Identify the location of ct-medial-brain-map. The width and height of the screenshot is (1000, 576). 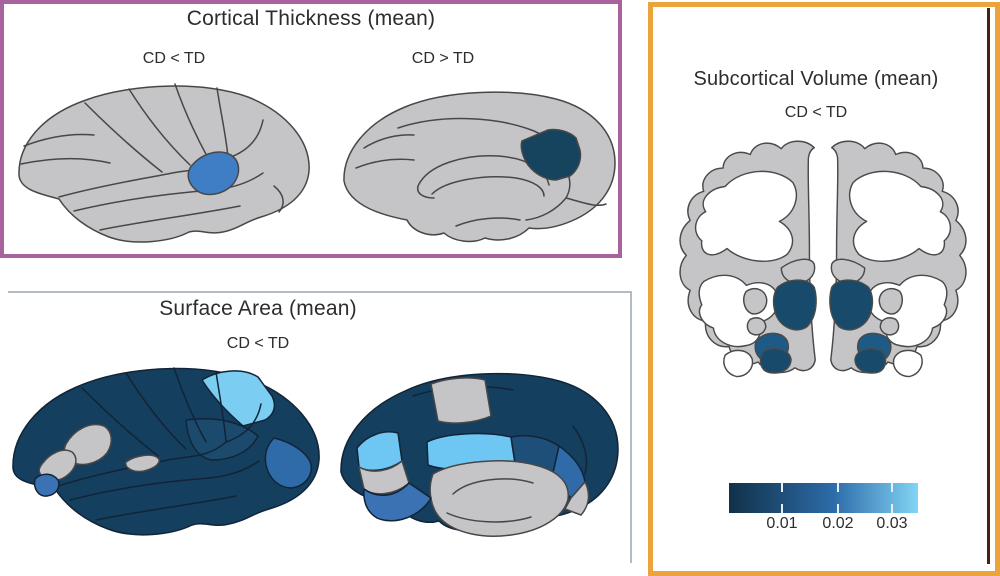
(478, 170).